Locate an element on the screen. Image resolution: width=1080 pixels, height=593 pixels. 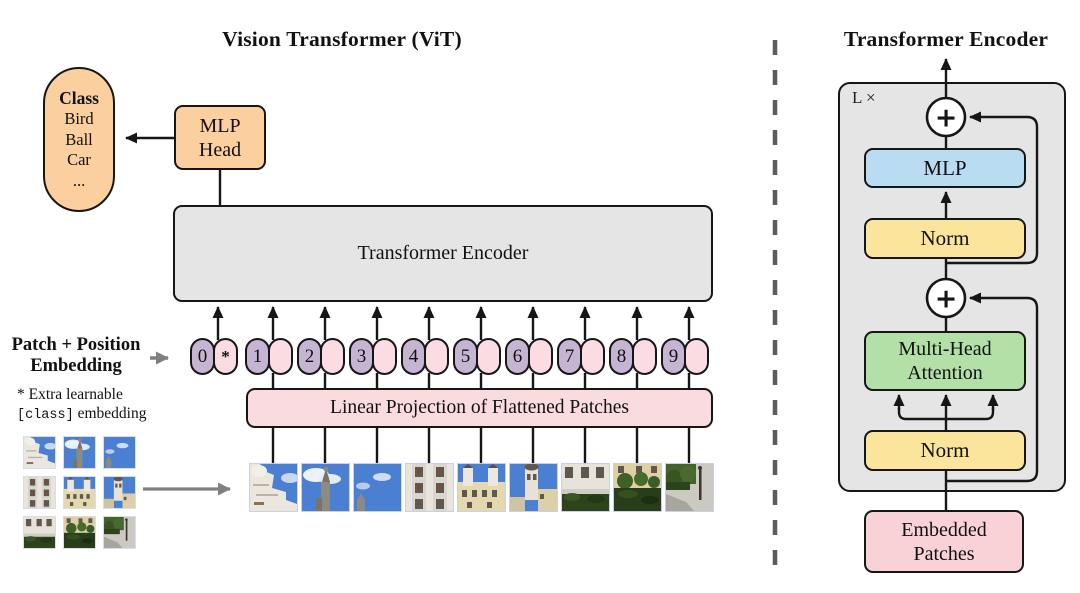
position-pill-3: 3 is located at coordinates (361, 356).